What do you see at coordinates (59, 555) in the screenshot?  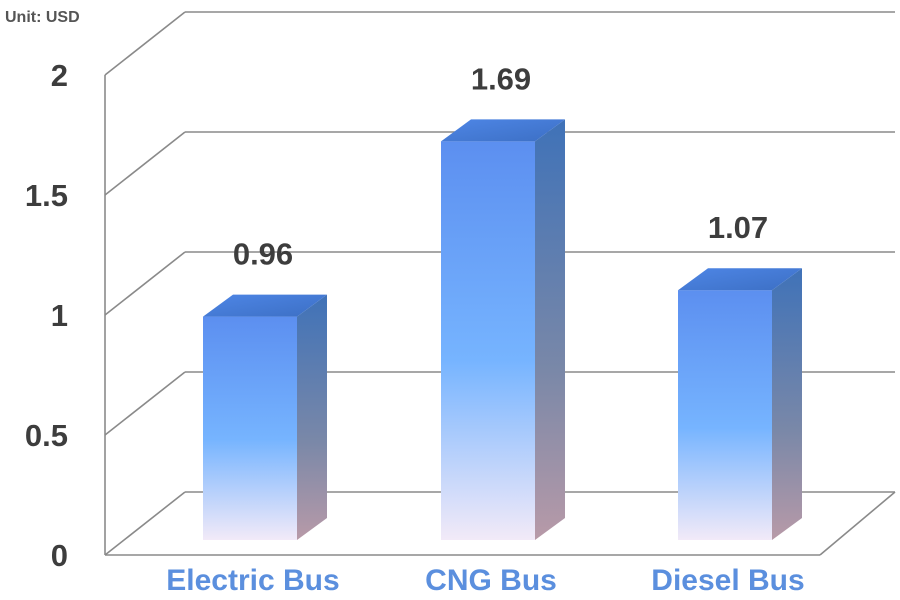 I see `y-tick-label: 0` at bounding box center [59, 555].